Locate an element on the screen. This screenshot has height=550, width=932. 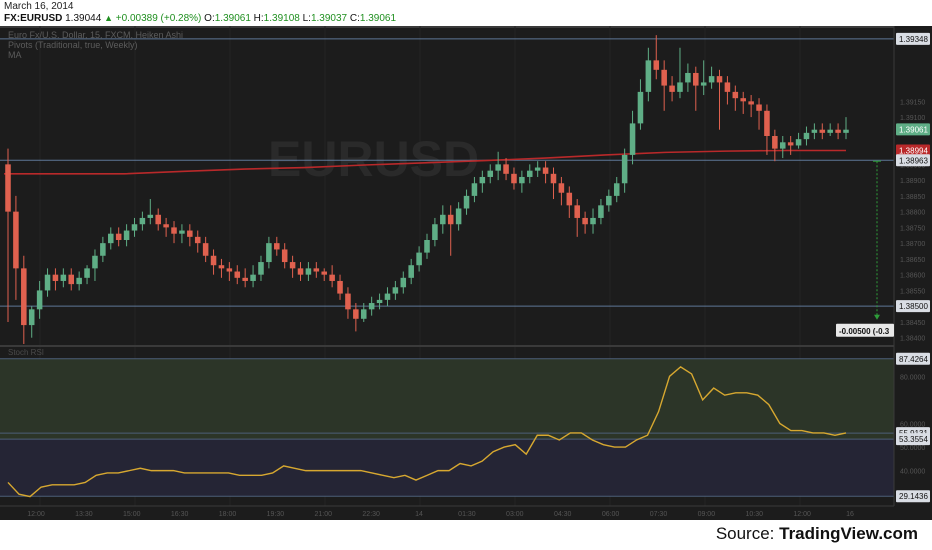
measure-tool: -0.00500 (-0.3 is located at coordinates (865, 248).